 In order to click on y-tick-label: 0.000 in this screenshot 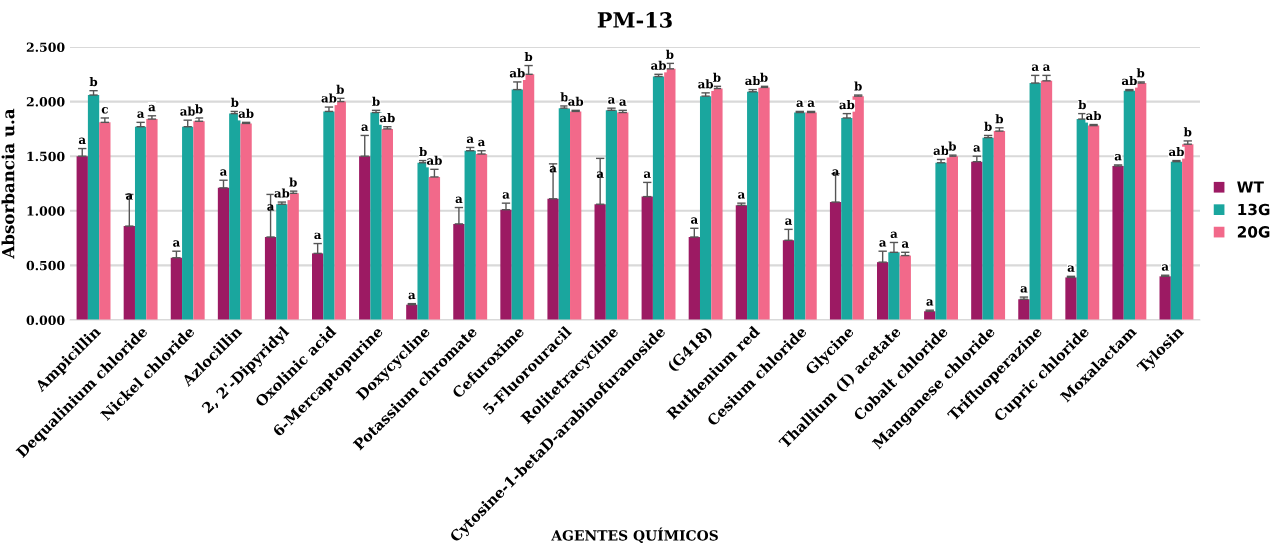, I will do `click(45, 320)`.